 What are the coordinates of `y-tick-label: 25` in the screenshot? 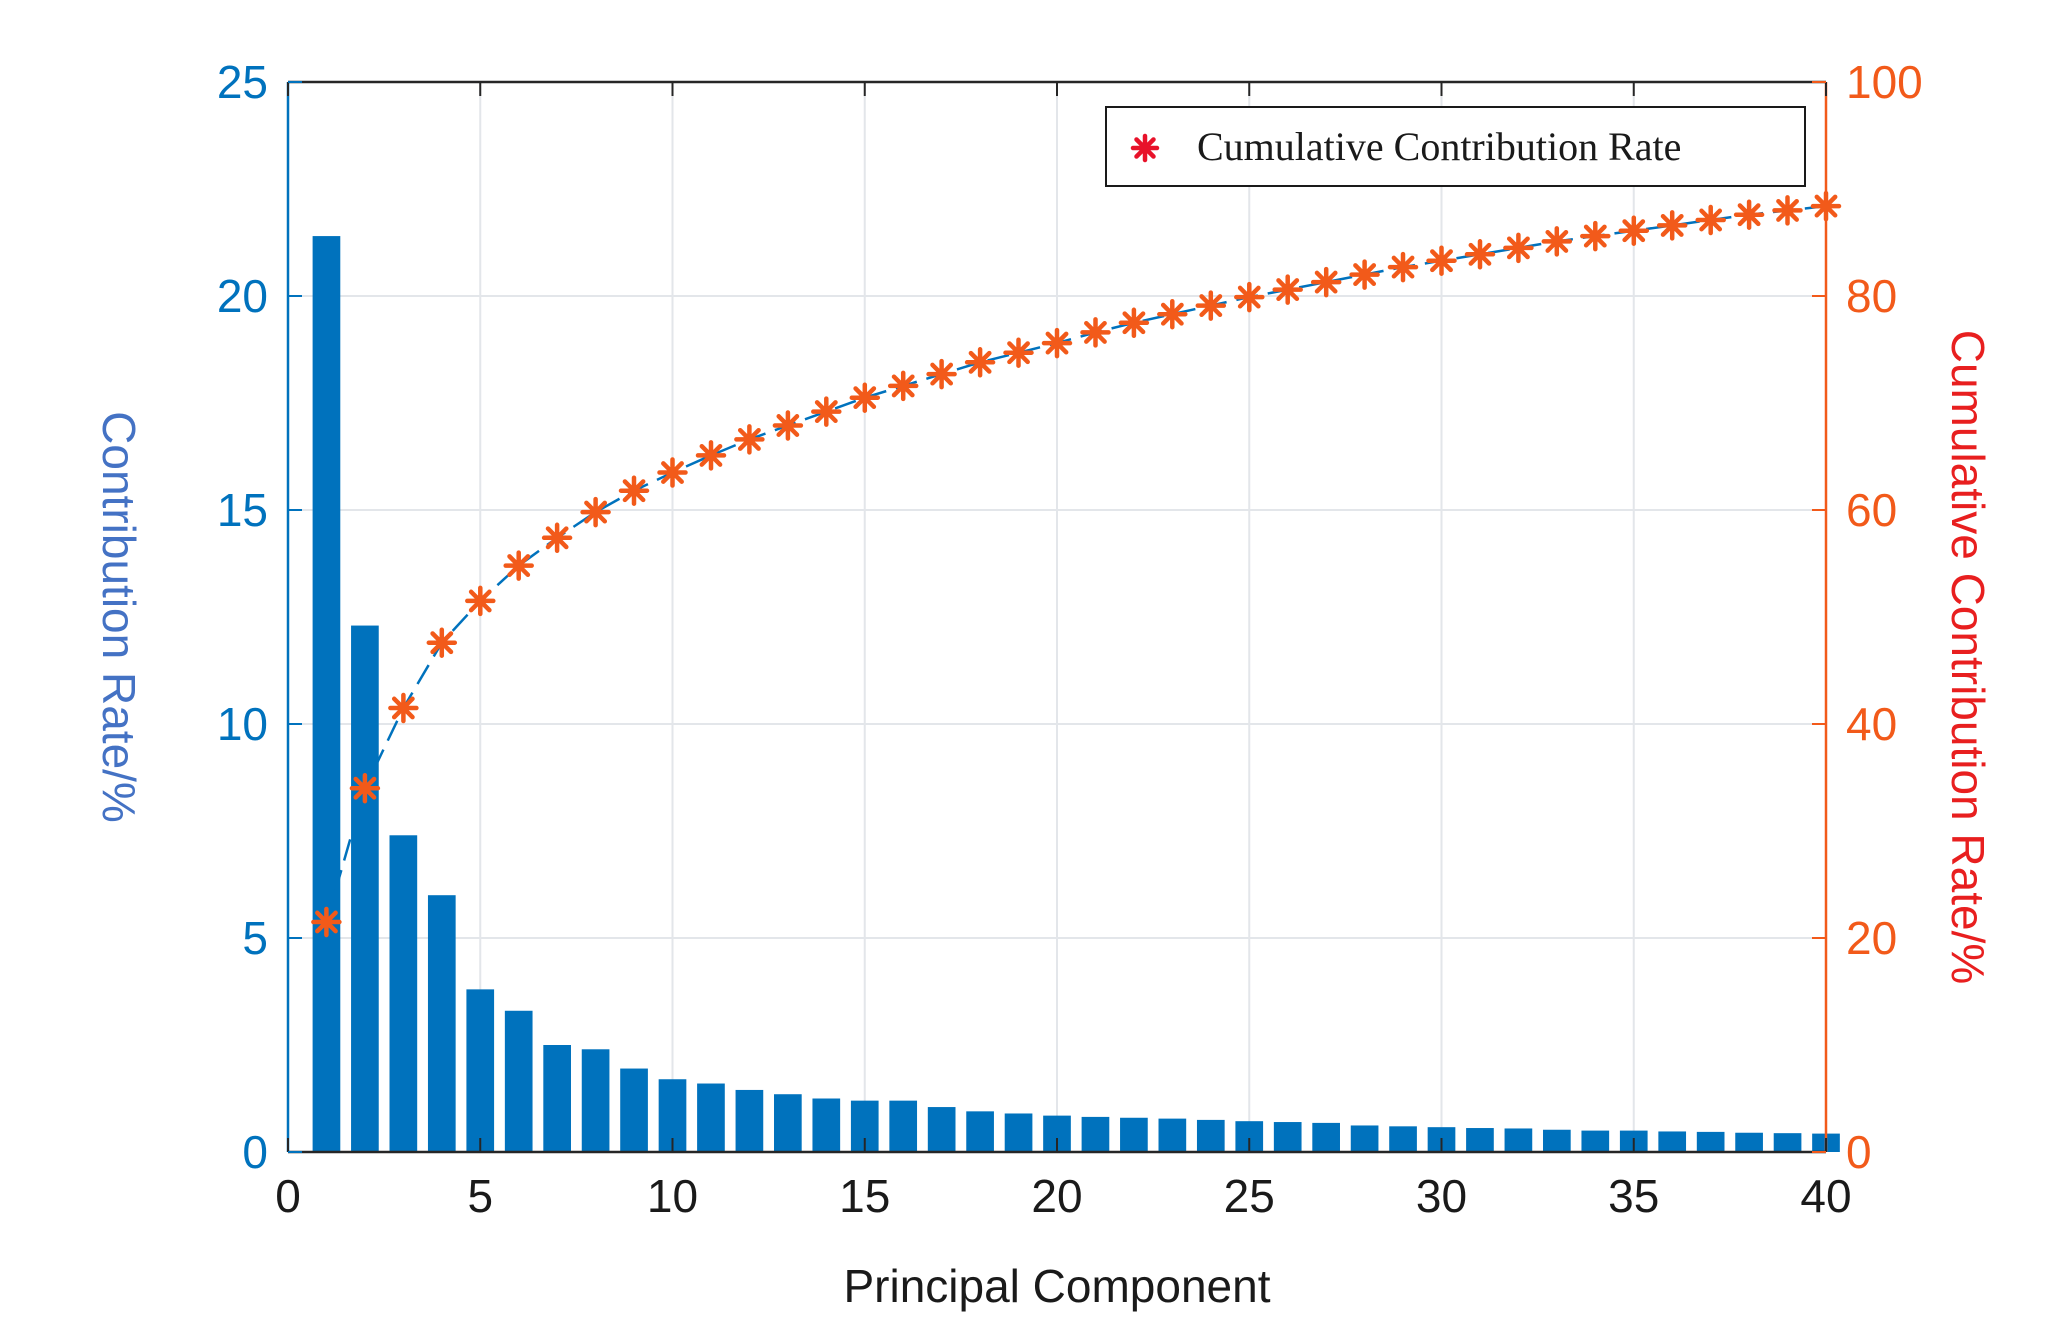 It's located at (242, 82).